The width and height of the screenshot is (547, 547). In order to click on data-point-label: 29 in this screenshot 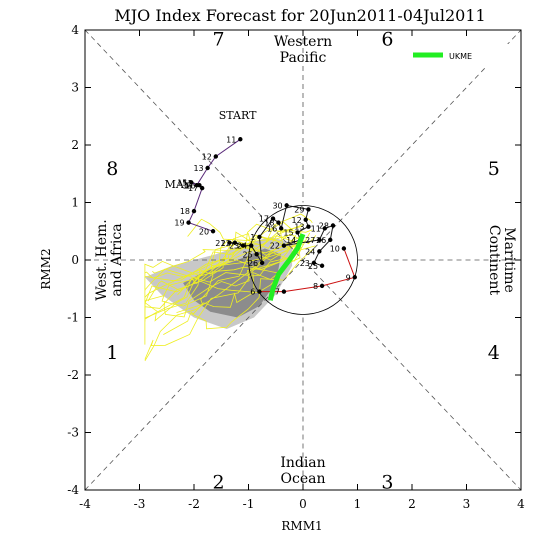, I will do `click(299, 209)`.